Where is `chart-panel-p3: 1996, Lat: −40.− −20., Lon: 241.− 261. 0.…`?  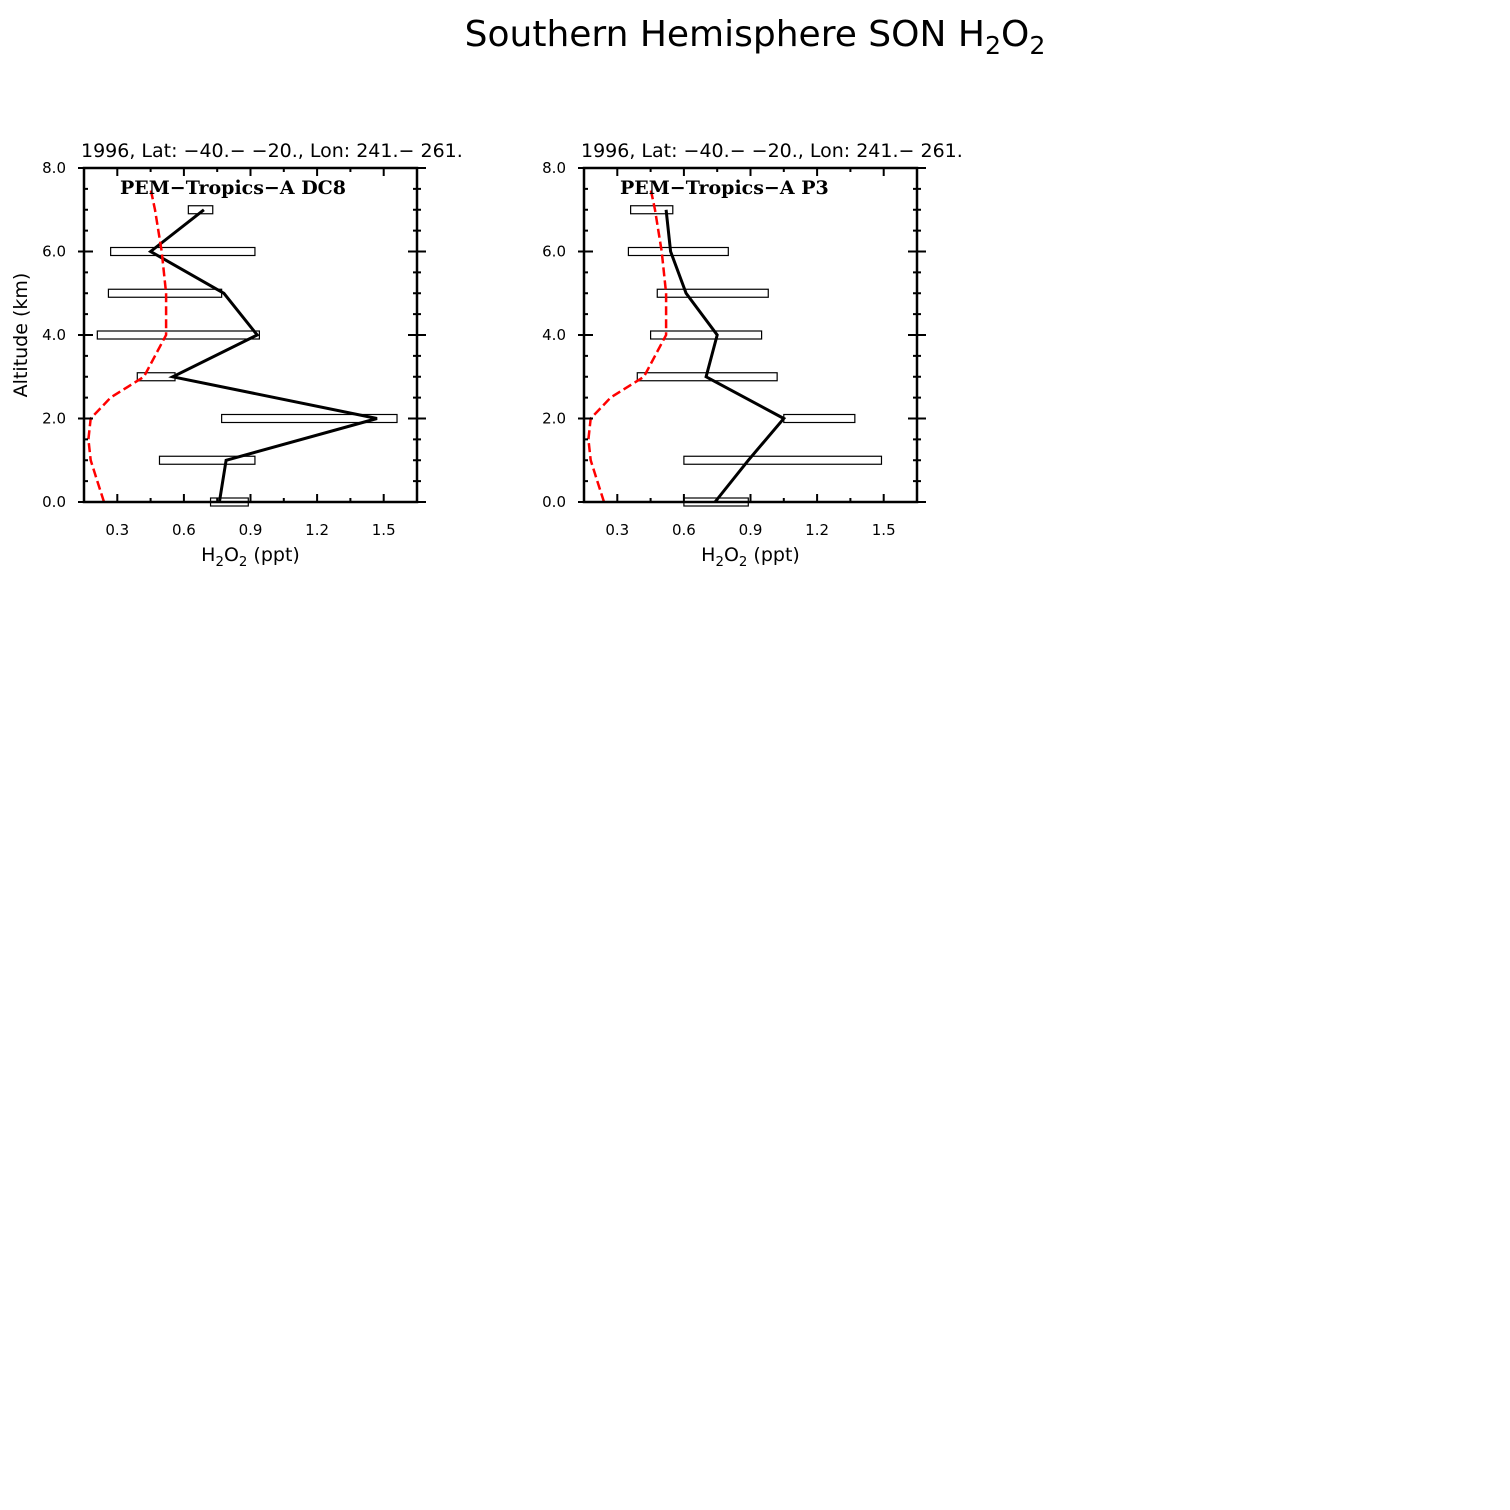
chart-panel-p3: 1996, Lat: −40.− −20., Lon: 241.− 261. 0.… is located at coordinates (752, 355).